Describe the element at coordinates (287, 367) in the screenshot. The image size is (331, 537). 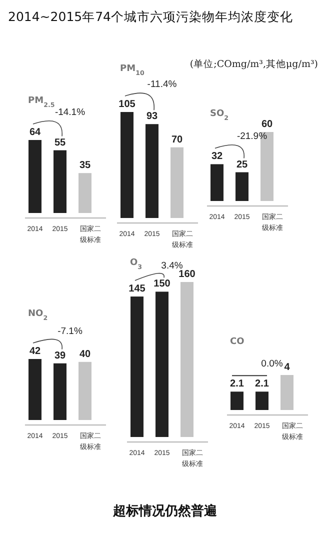
I see `data-label: 4` at that location.